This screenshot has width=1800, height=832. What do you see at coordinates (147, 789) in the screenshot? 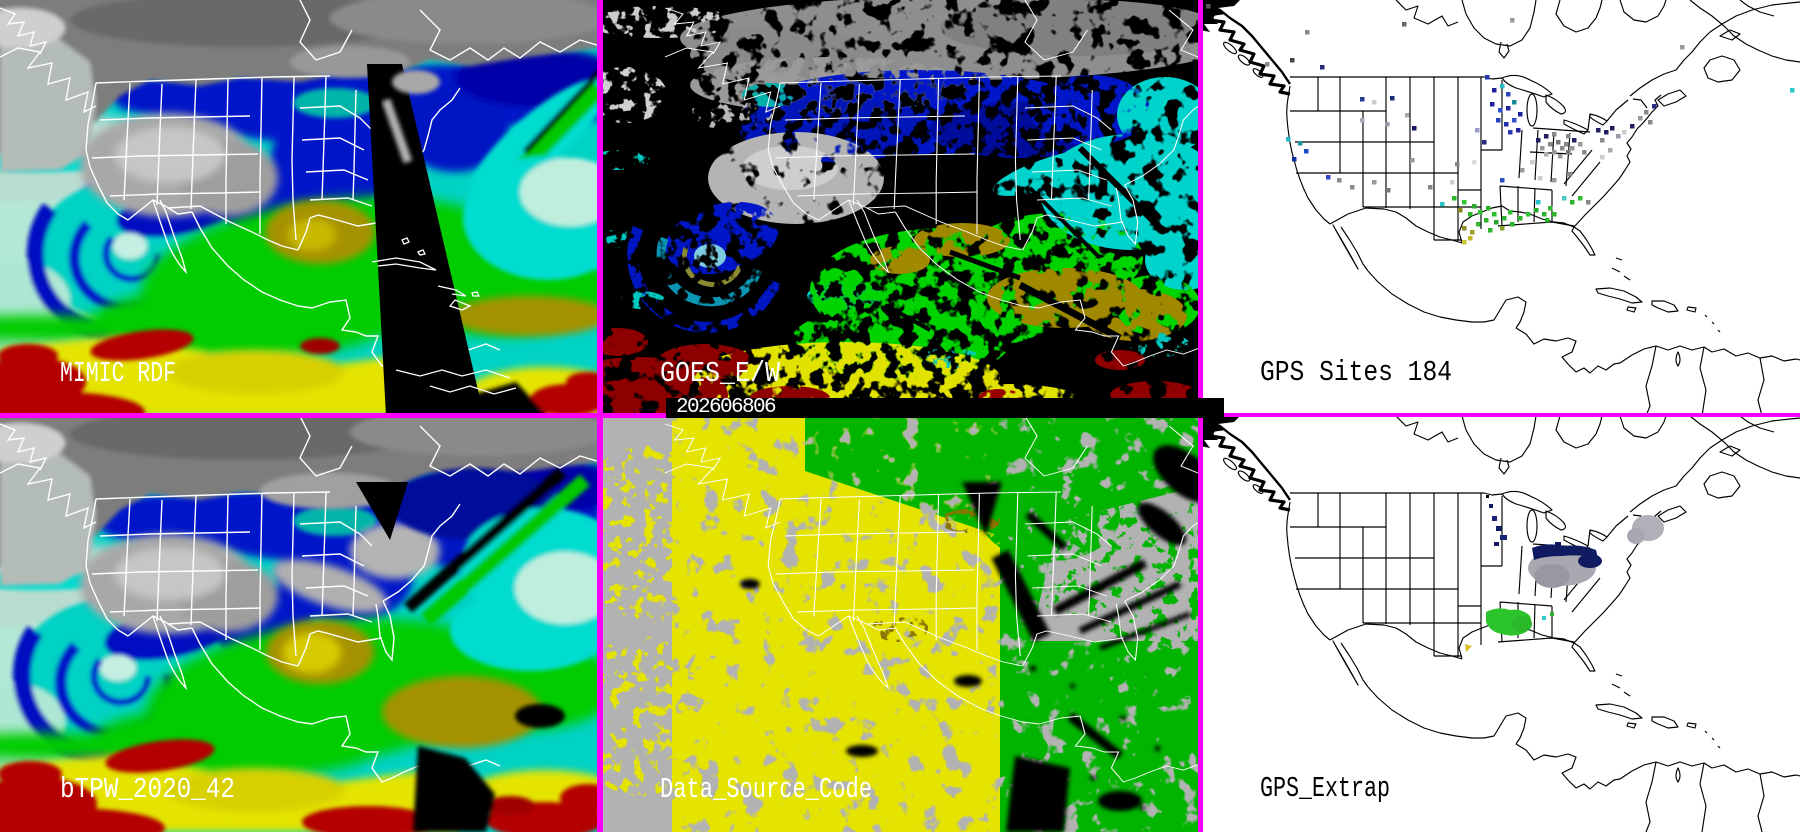
I see `svg-text: bTPW_2020_42` at bounding box center [147, 789].